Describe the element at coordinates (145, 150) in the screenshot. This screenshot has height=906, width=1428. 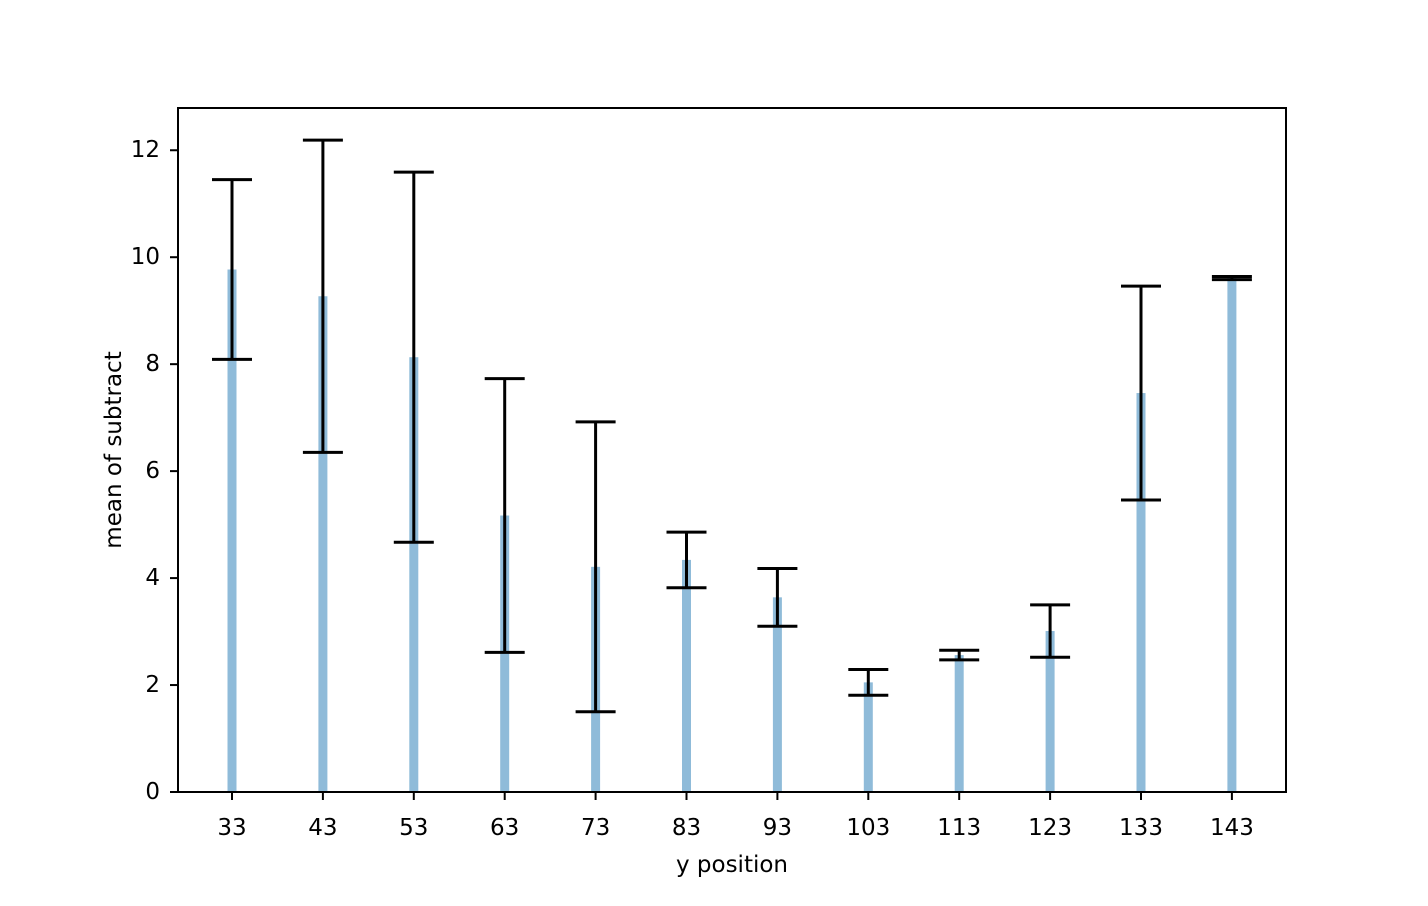
I see `y-tick-label: 12` at that location.